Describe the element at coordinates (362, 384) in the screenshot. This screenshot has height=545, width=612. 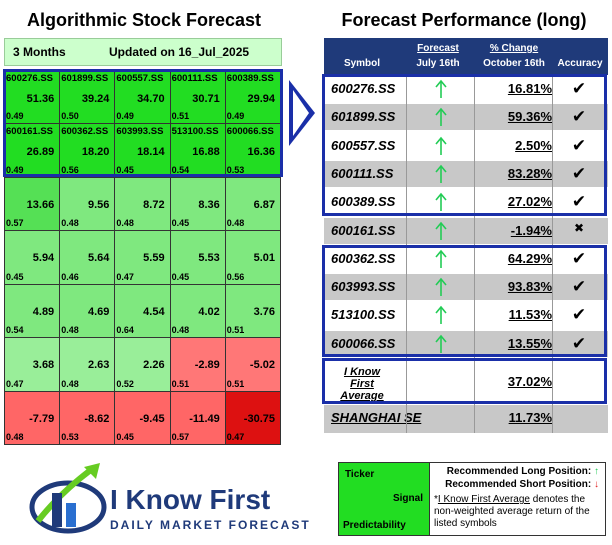
I see `average-label: I Know First Average` at that location.